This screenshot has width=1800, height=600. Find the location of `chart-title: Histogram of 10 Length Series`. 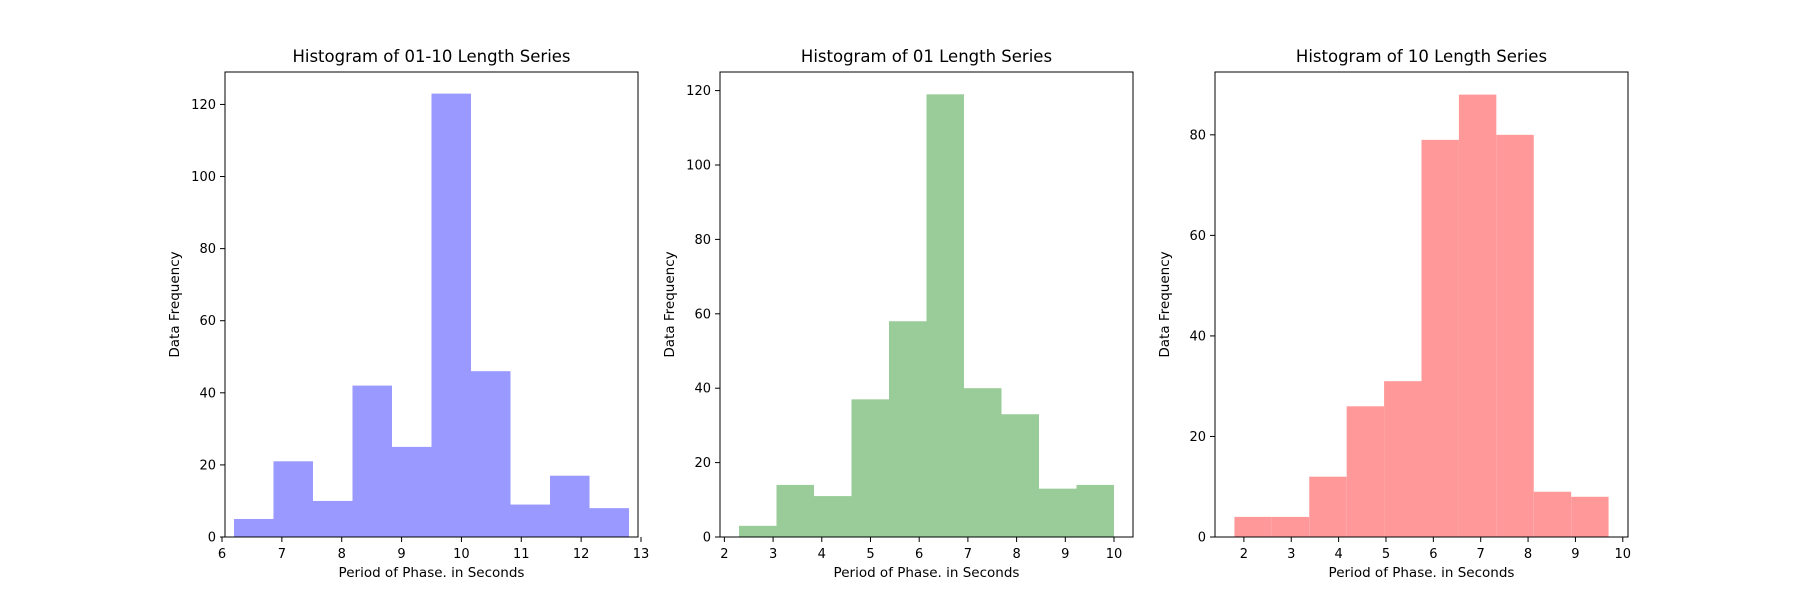

chart-title: Histogram of 10 Length Series is located at coordinates (1421, 56).